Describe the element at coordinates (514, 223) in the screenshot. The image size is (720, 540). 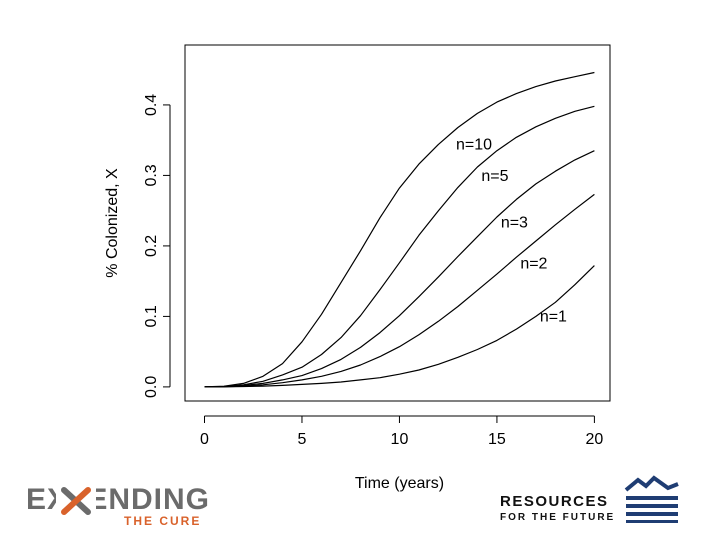
I see `series-label-n3: n=3` at that location.